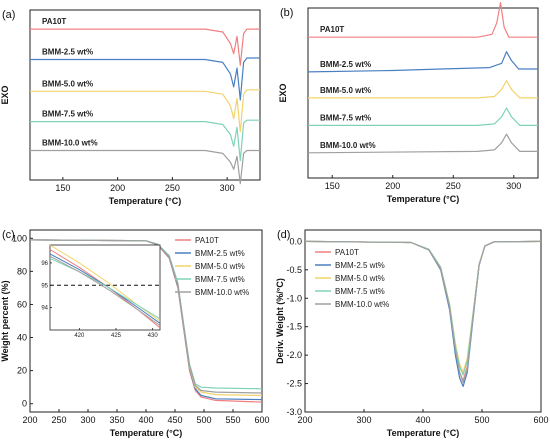 Image resolution: width=550 pixels, height=442 pixels. I want to click on panel-label: (b), so click(286, 13).